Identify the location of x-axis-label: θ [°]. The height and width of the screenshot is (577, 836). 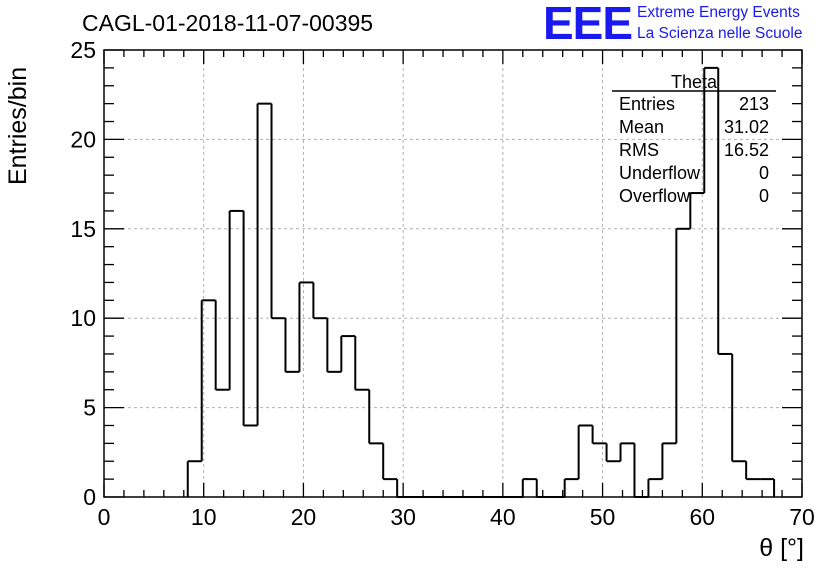
(781, 548).